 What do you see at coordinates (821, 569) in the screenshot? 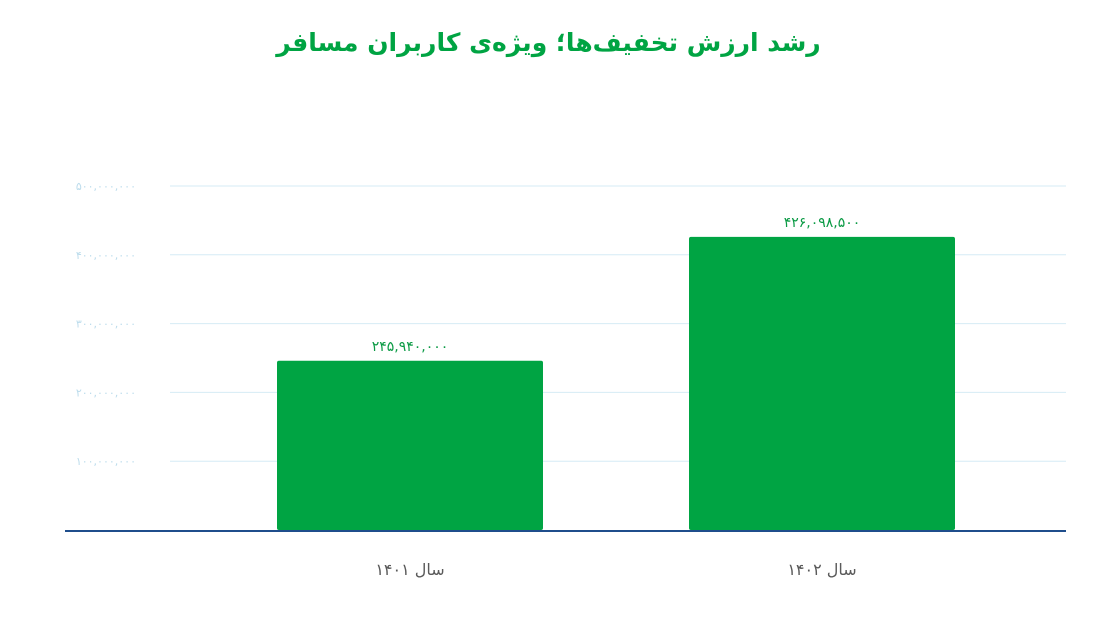
I see `x-category-label: سال ۱۴۰۲` at bounding box center [821, 569].